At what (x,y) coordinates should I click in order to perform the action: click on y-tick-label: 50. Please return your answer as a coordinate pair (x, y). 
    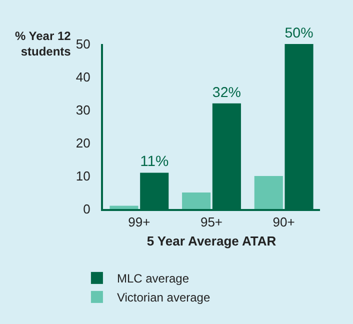
    Looking at the image, I should click on (83, 44).